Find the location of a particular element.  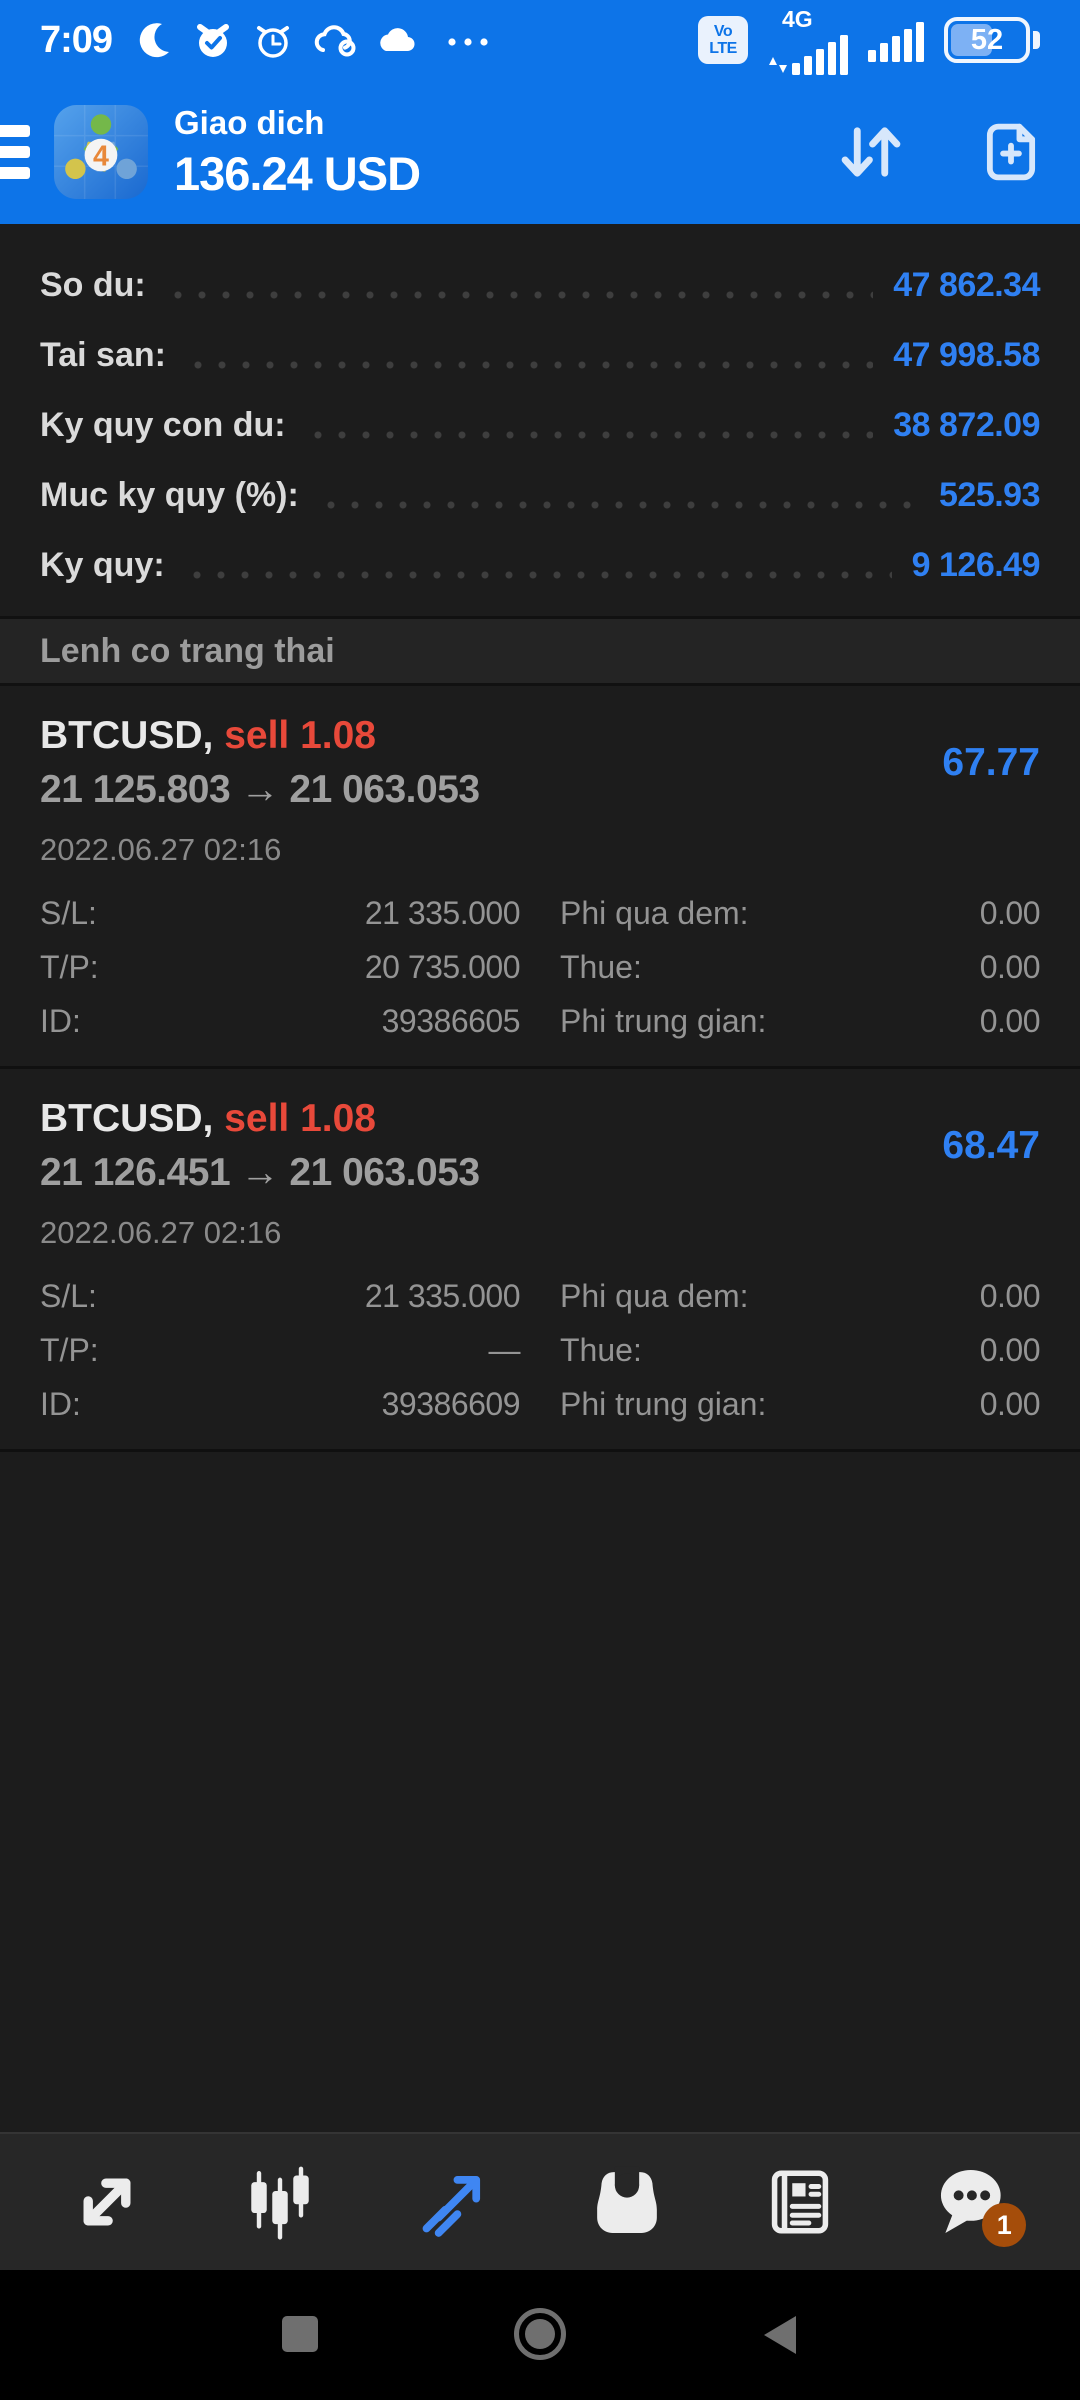

volte-badge: Vo LTE is located at coordinates (723, 40).